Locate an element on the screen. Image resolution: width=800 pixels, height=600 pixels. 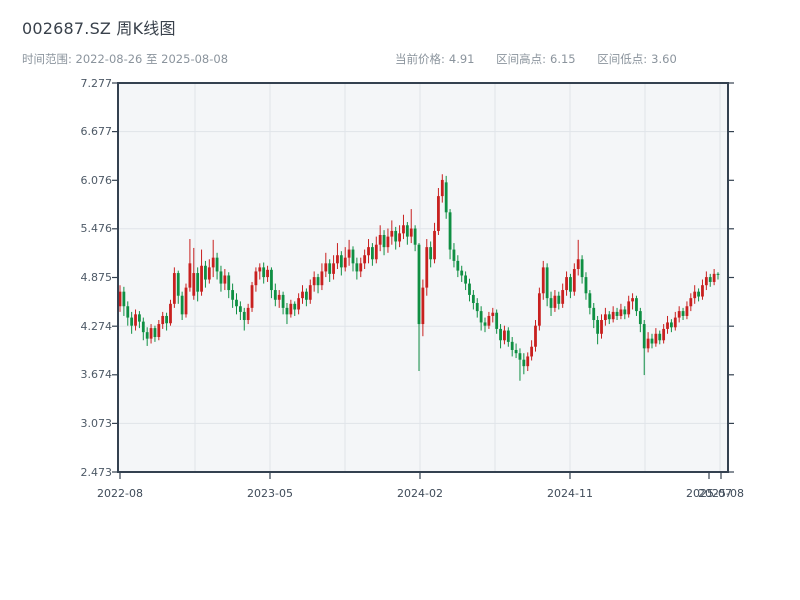
y-tick-label: 4.875 is located at coordinates (96, 277).